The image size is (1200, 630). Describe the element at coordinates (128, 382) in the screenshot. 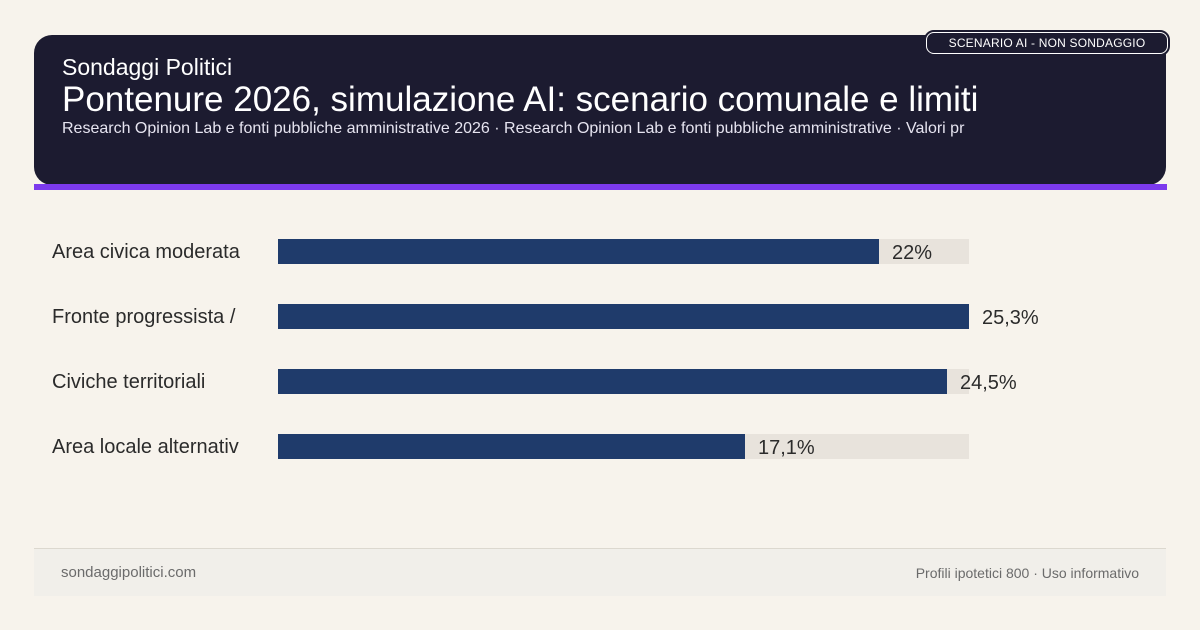

I see `category-label: Civiche territoriali` at that location.